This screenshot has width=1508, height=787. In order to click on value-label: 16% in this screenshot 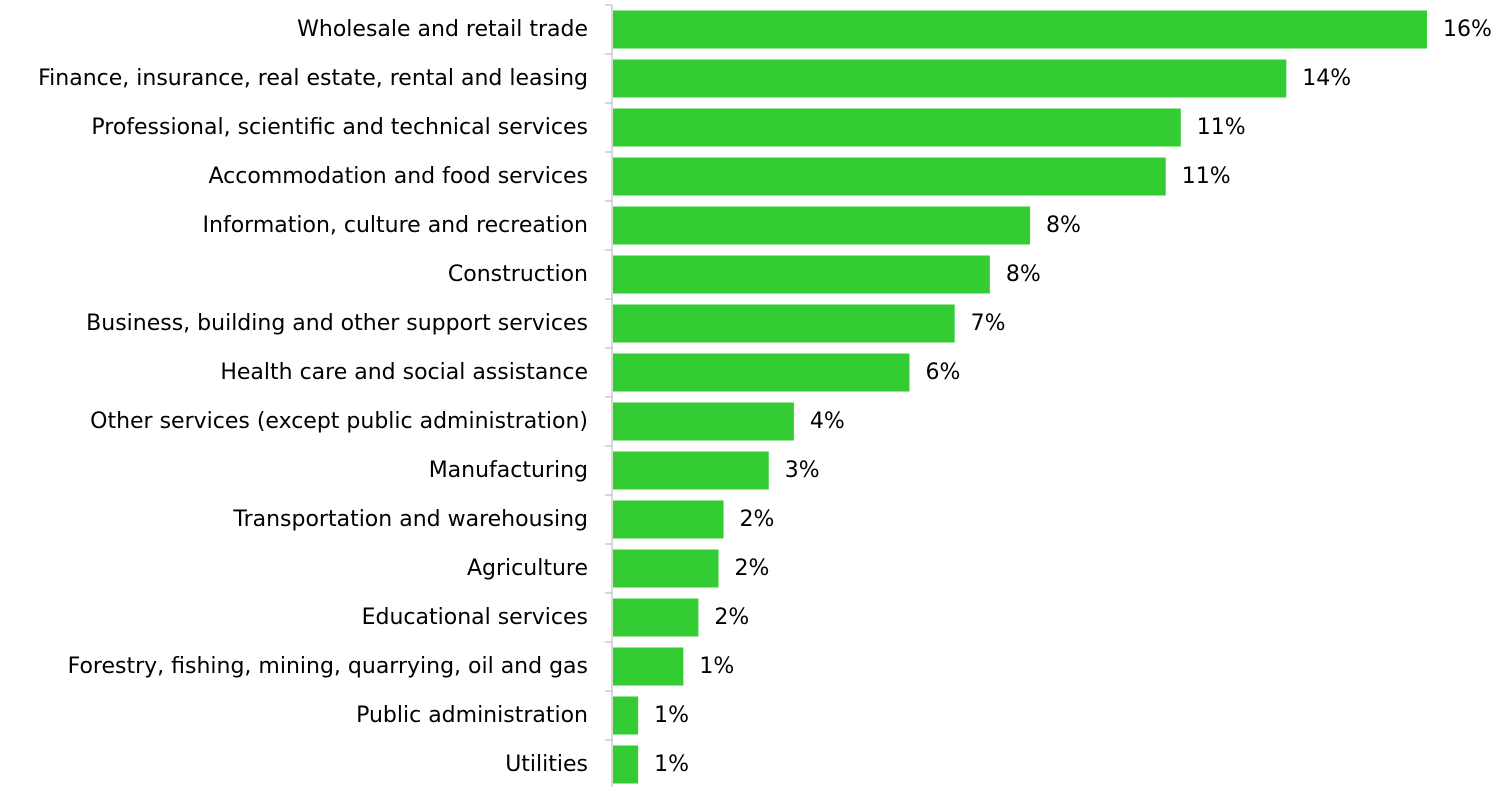, I will do `click(1467, 29)`.